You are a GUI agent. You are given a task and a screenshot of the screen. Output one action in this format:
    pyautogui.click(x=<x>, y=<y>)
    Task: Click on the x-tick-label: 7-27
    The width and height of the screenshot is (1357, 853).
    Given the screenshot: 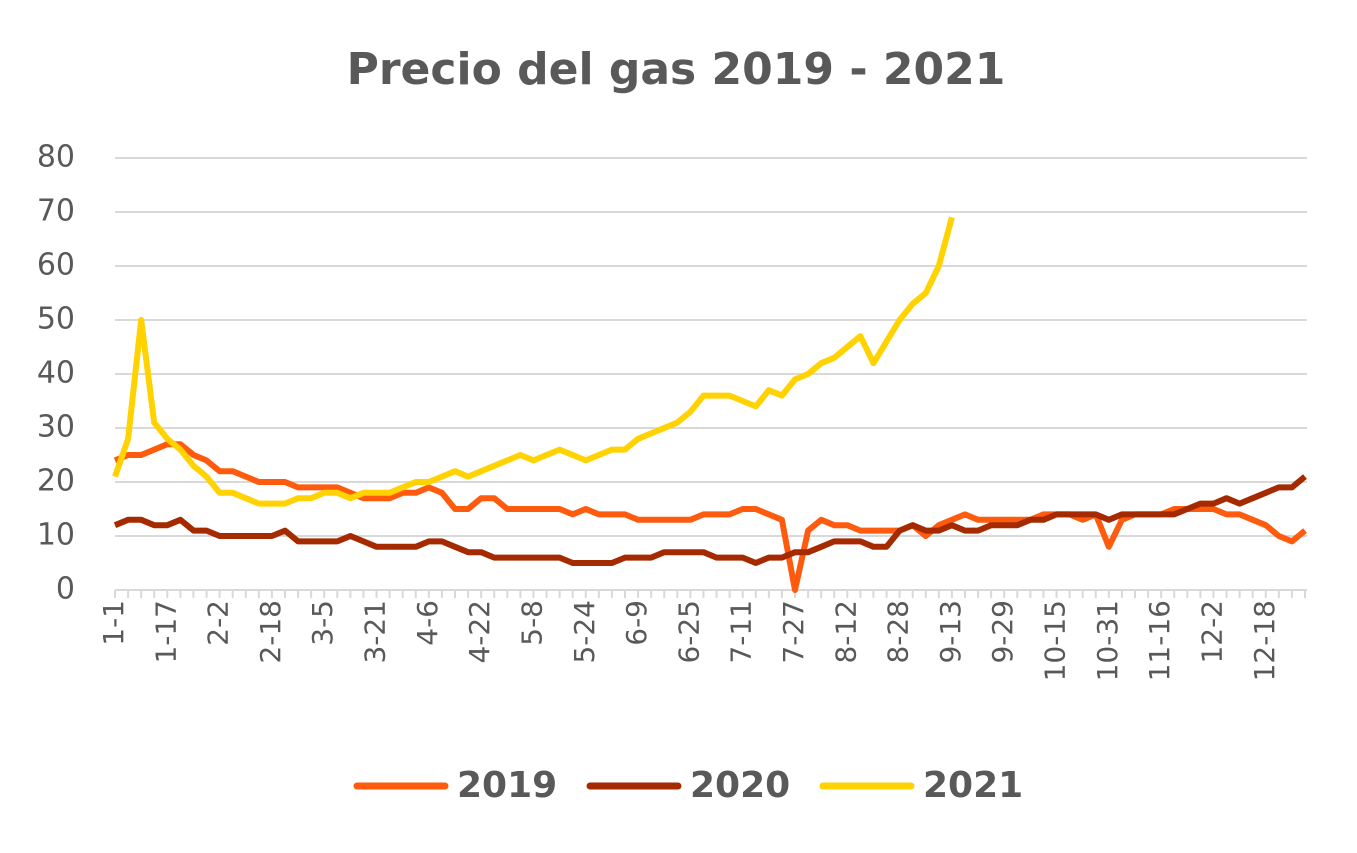 What is the action you would take?
    pyautogui.click(x=793, y=632)
    